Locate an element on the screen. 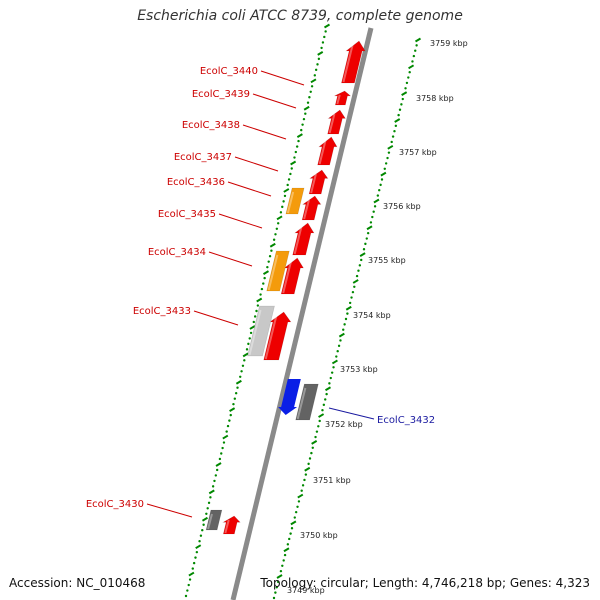  gene-orange-1-shape is located at coordinates (295, 201).